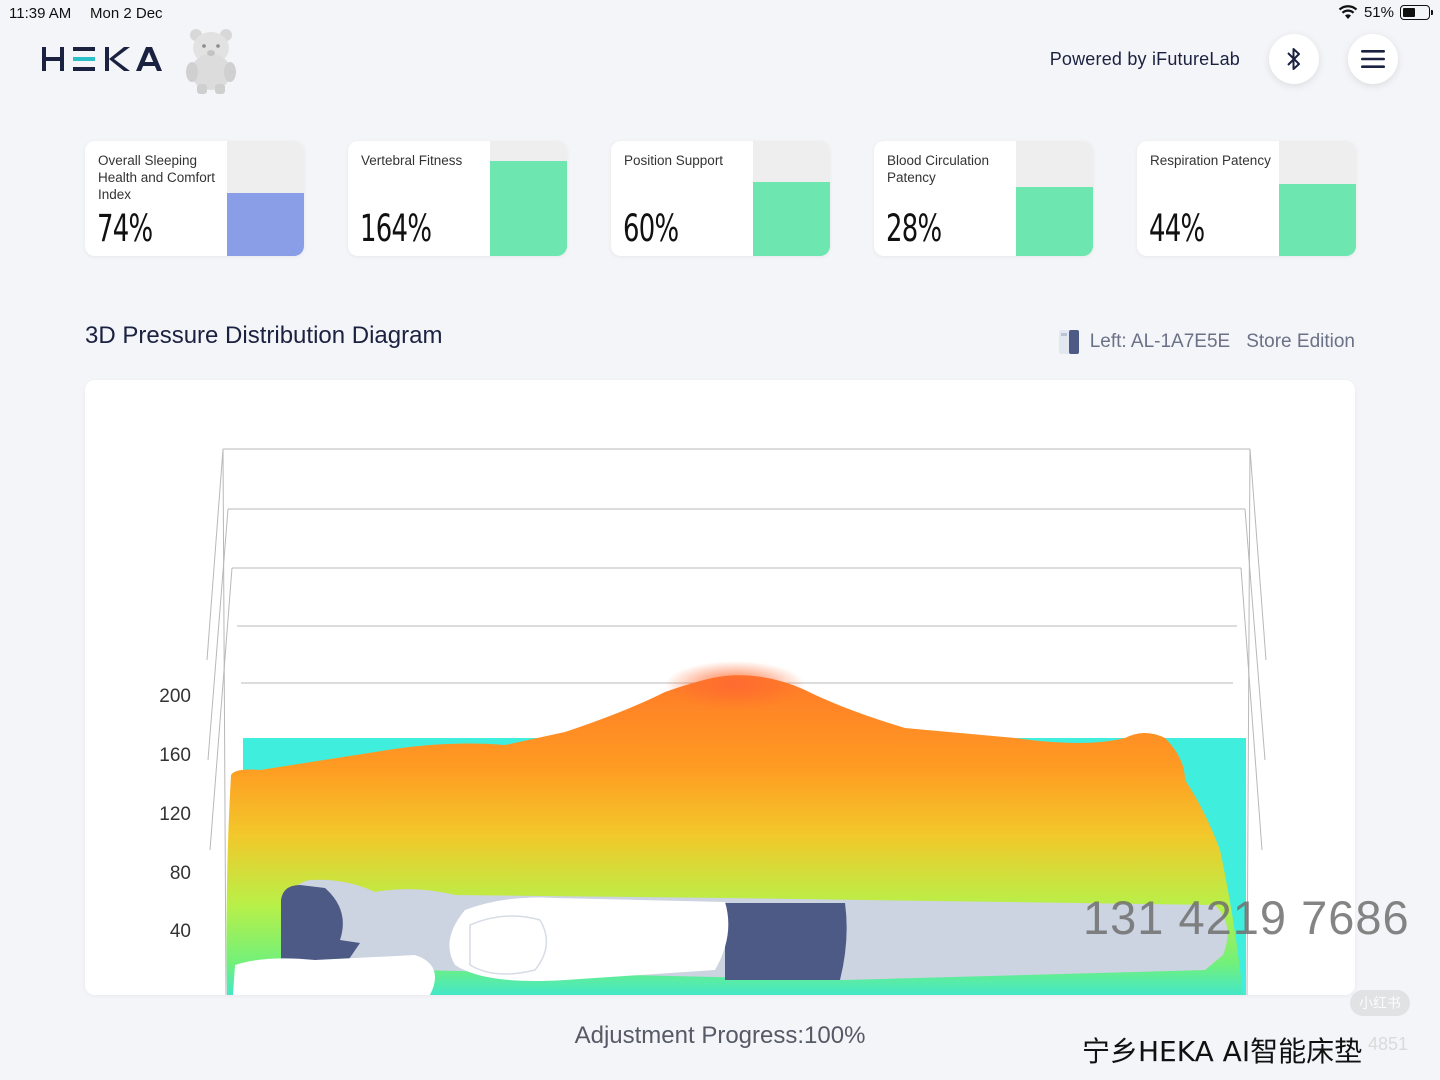 Image resolution: width=1440 pixels, height=1080 pixels. I want to click on metric-value: 44%, so click(1177, 228).